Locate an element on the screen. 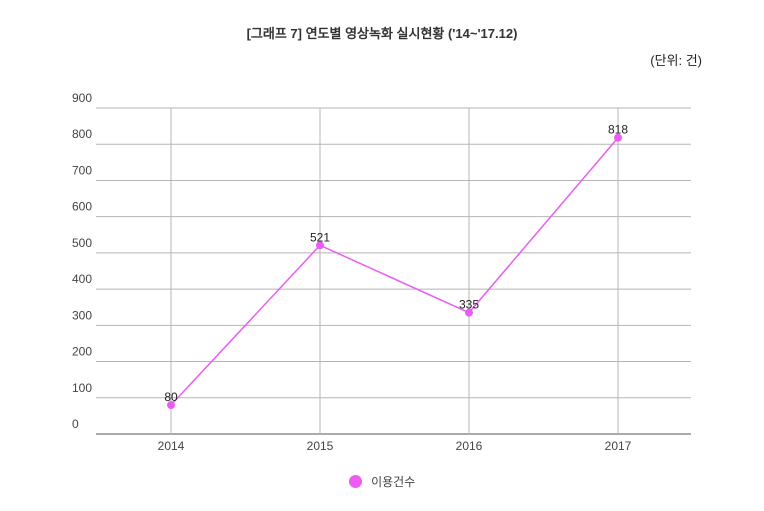 This screenshot has height=511, width=764. y-tick-label: 400 is located at coordinates (82, 279).